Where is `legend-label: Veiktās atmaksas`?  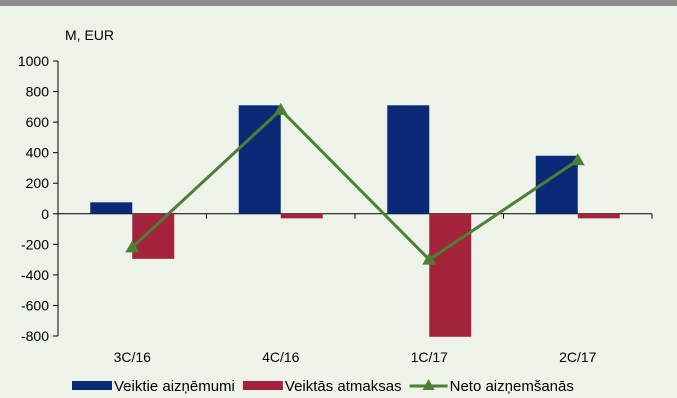 legend-label: Veiktās atmaksas is located at coordinates (343, 386).